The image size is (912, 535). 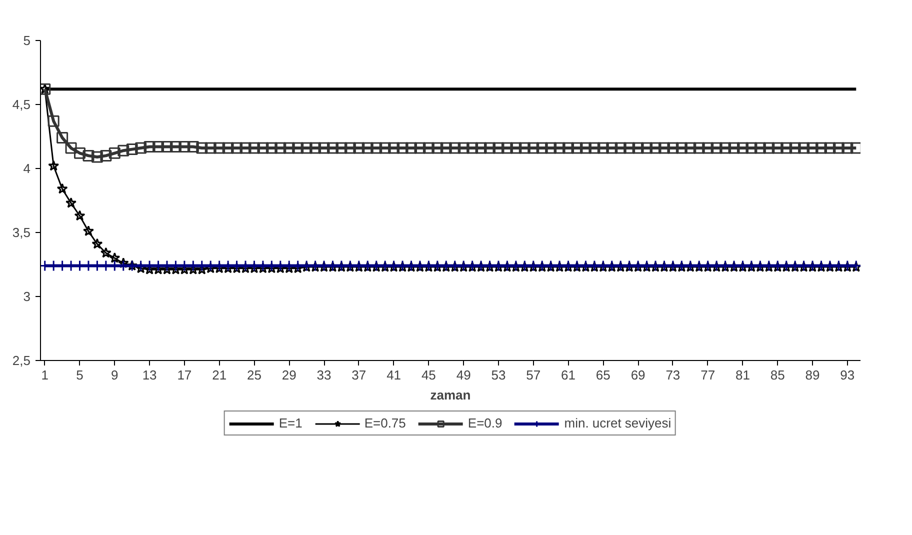 I want to click on x-tick-label: 69, so click(x=638, y=375).